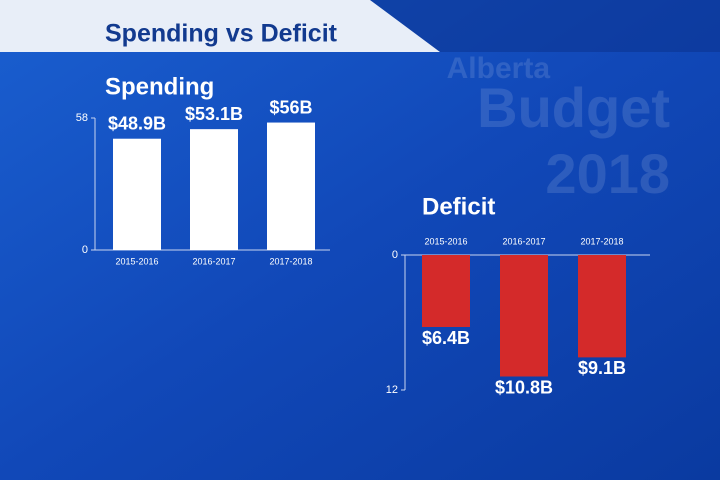 The image size is (720, 480). What do you see at coordinates (214, 114) in the screenshot?
I see `value-label: $53.1B` at bounding box center [214, 114].